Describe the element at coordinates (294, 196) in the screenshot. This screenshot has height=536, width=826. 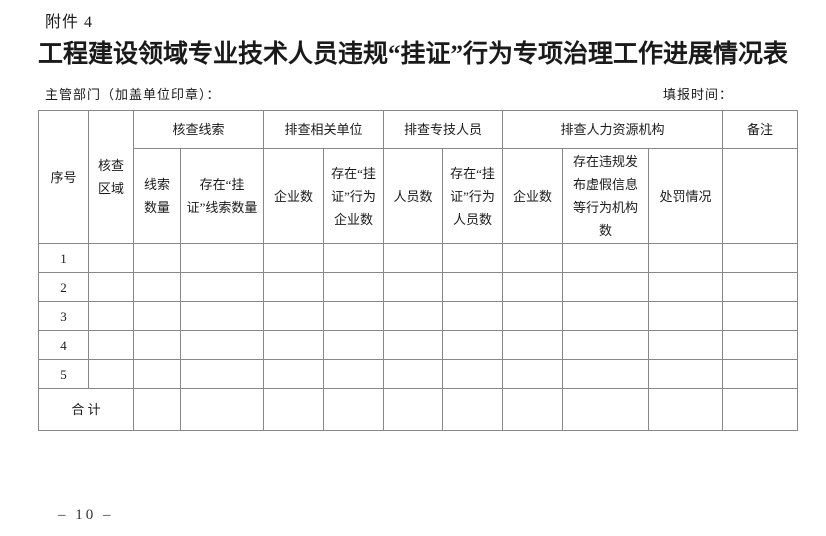
I see `header-unit-enterprise-count: 企业数` at that location.